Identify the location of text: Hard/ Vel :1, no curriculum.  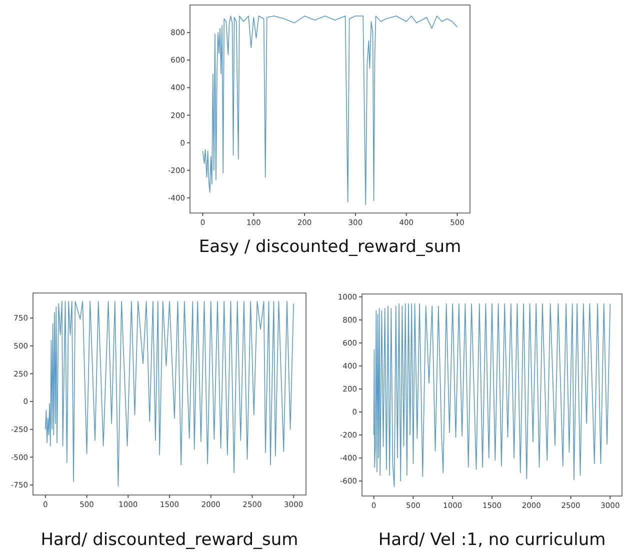
(492, 540).